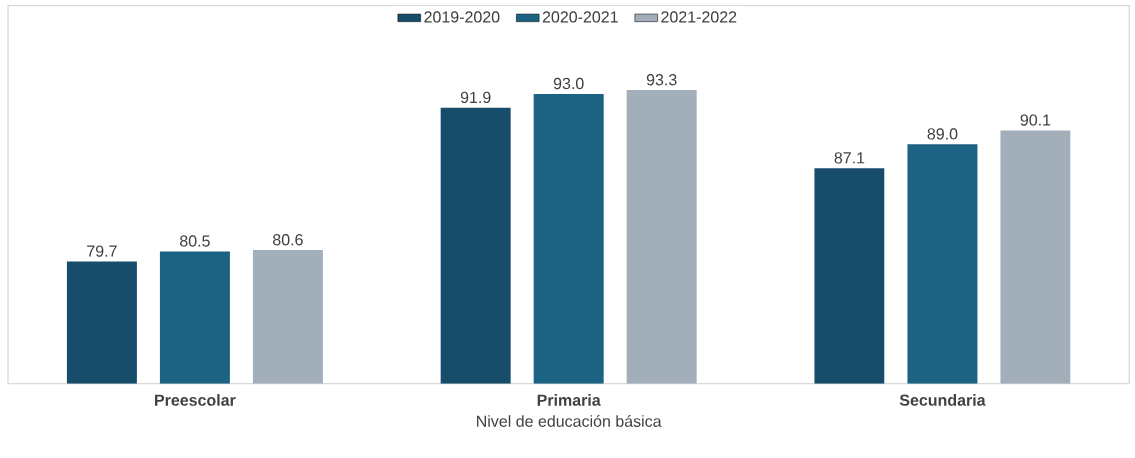 This screenshot has height=458, width=1135. Describe the element at coordinates (942, 399) in the screenshot. I see `x-tick-label: Secundaria` at that location.